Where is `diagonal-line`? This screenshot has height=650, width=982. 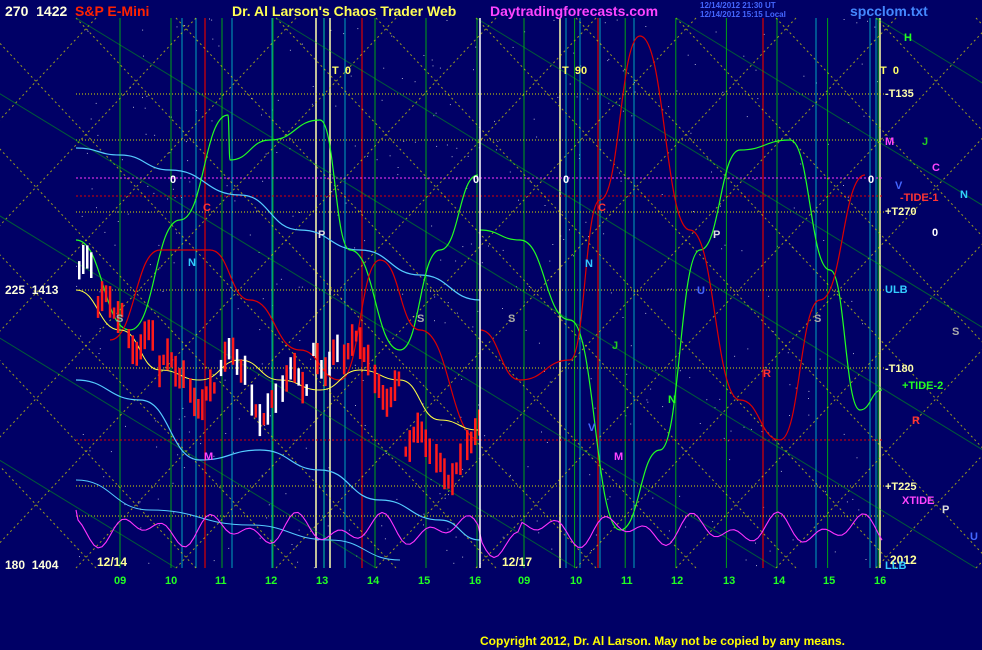
diagonal-line is located at coordinates (148, 174).